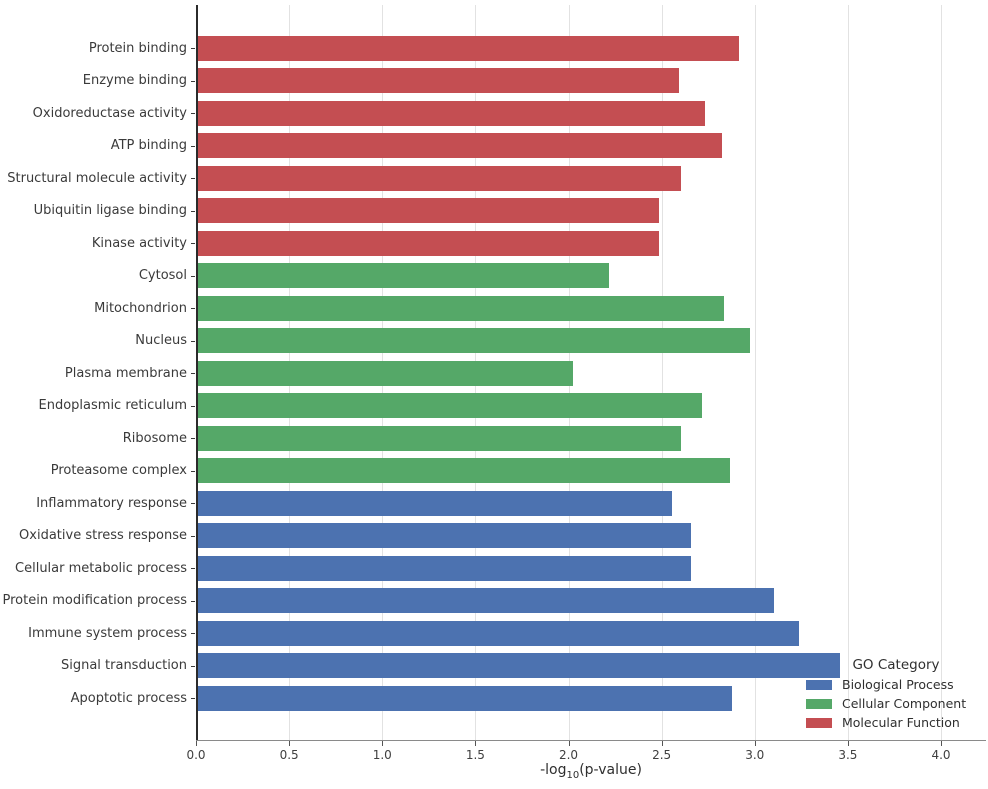  I want to click on category-label: Structural molecule activity, so click(97, 178).